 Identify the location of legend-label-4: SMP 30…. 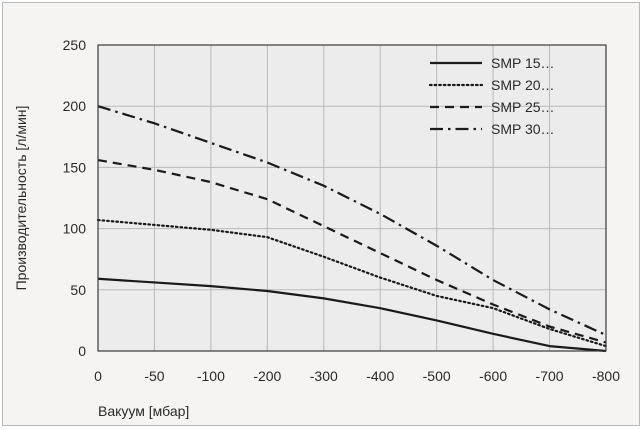
(523, 129).